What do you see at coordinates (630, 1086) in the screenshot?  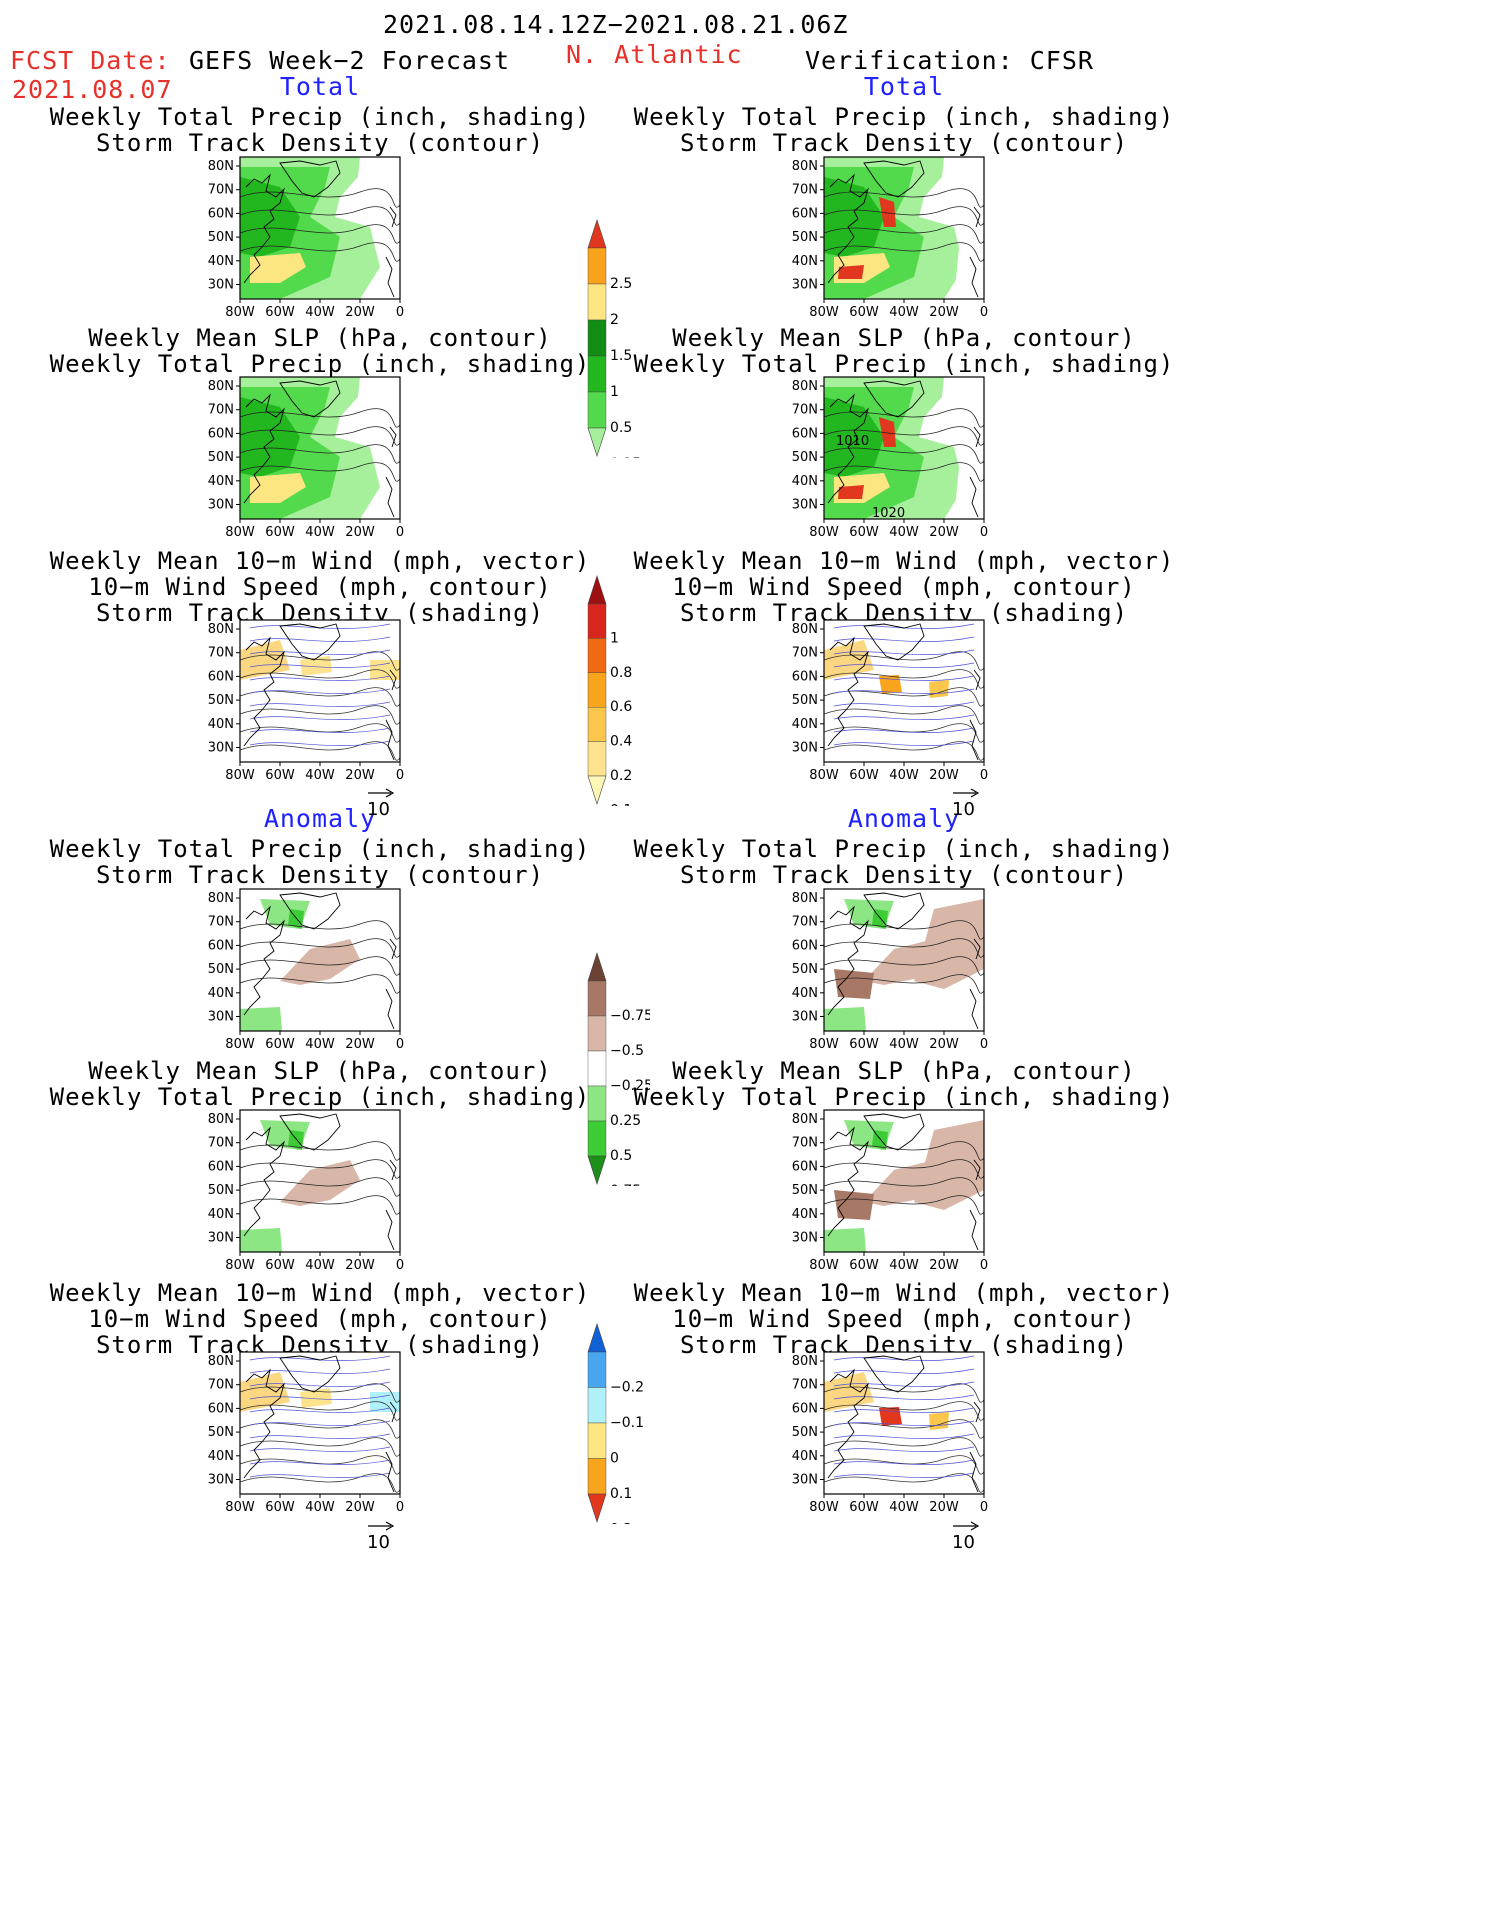 I see `colorbar-label: −0.25` at bounding box center [630, 1086].